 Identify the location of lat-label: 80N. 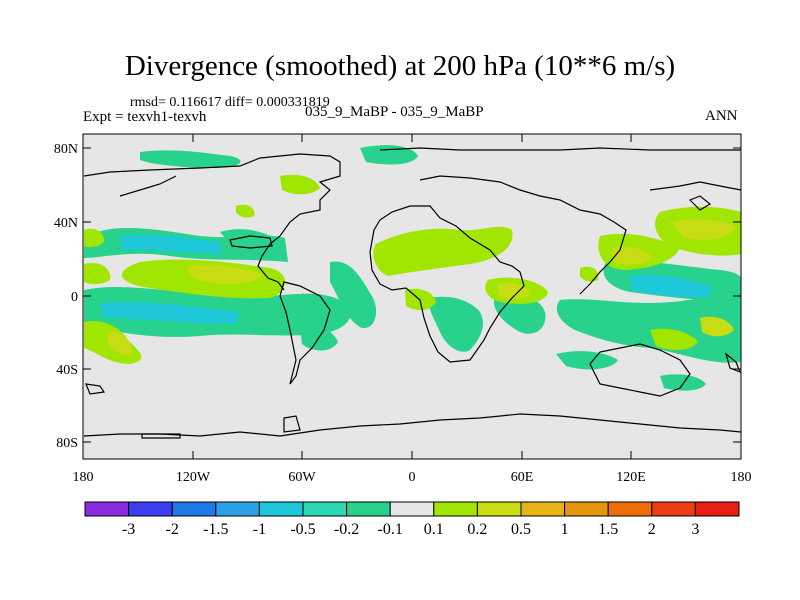
(66, 149).